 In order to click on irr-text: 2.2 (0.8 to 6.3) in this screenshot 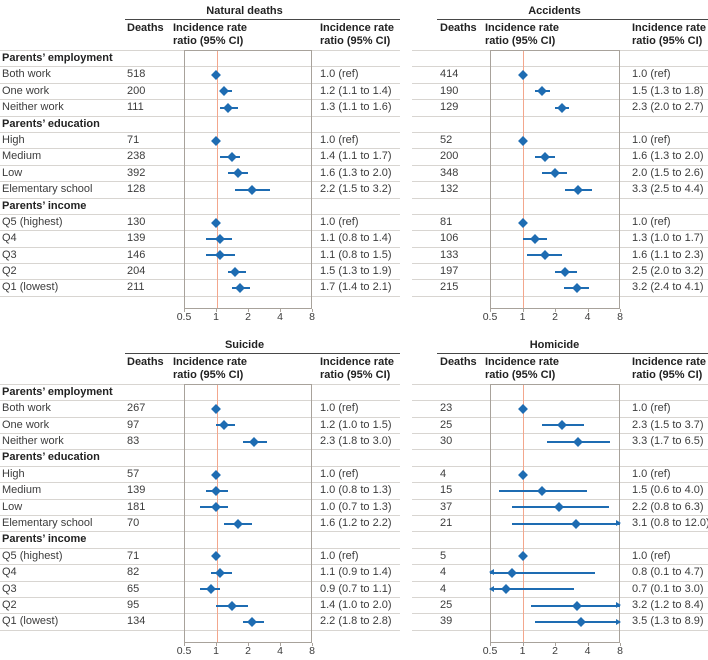, I will do `click(668, 506)`.